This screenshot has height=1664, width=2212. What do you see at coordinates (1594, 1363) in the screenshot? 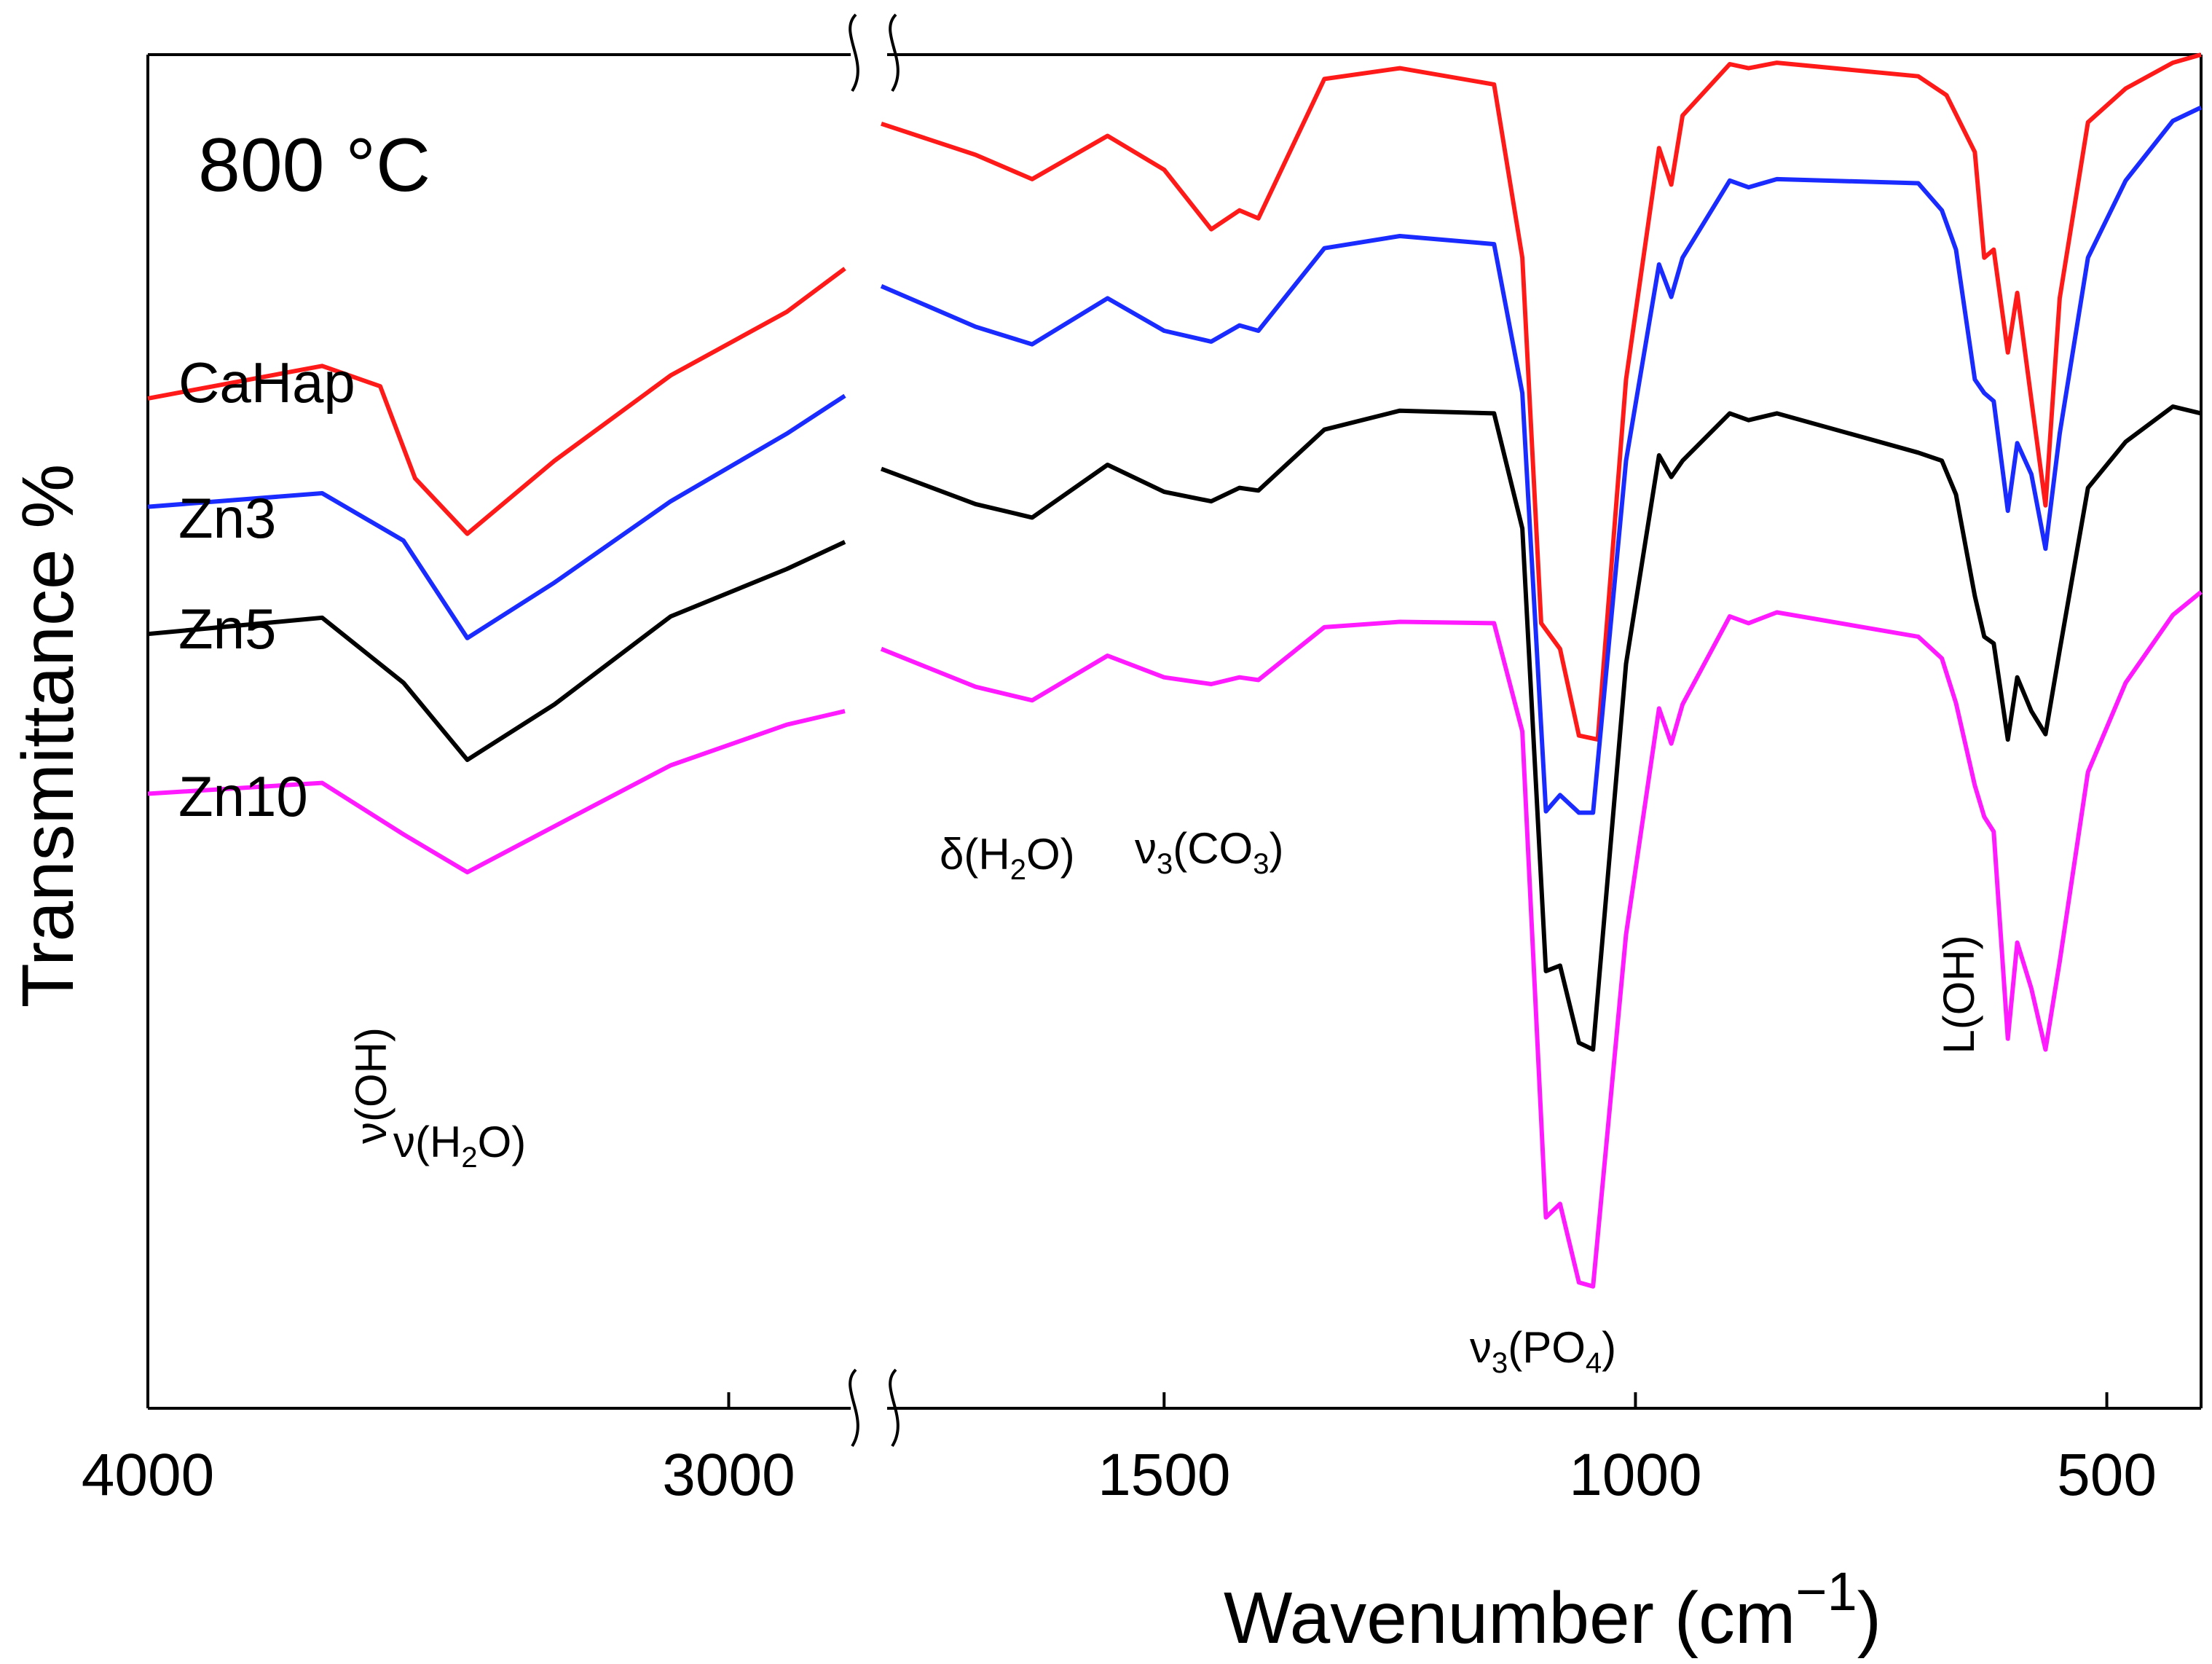
I see `po4-sub: 4` at bounding box center [1594, 1363].